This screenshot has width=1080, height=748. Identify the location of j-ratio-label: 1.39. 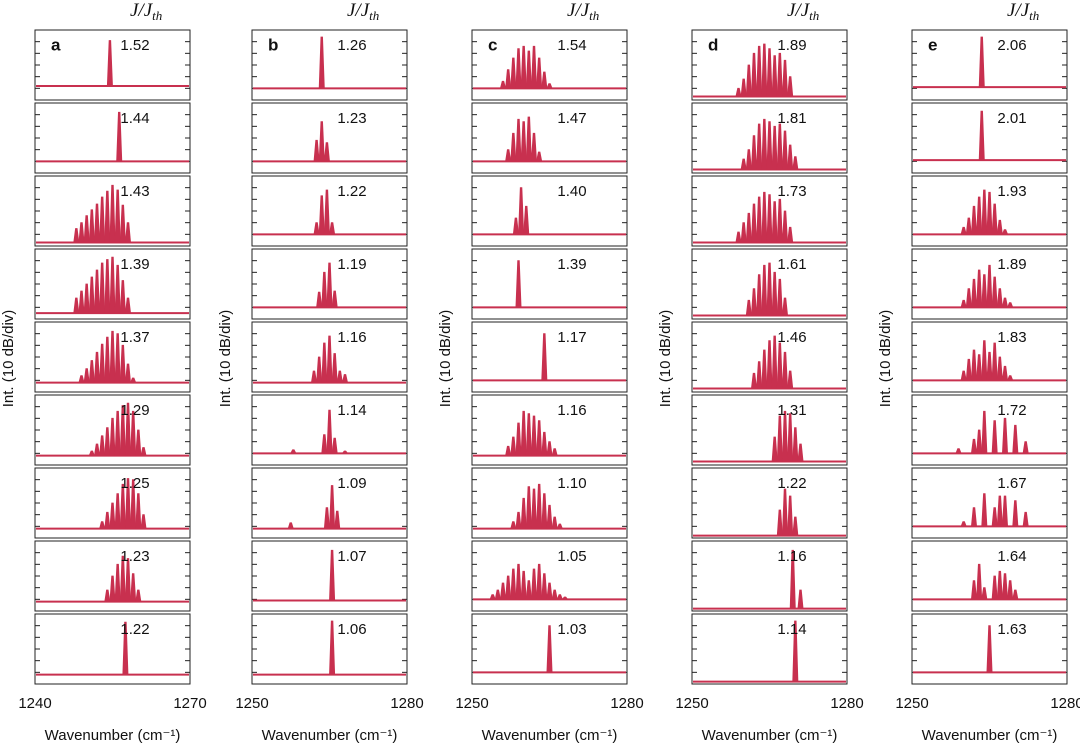
(134, 264).